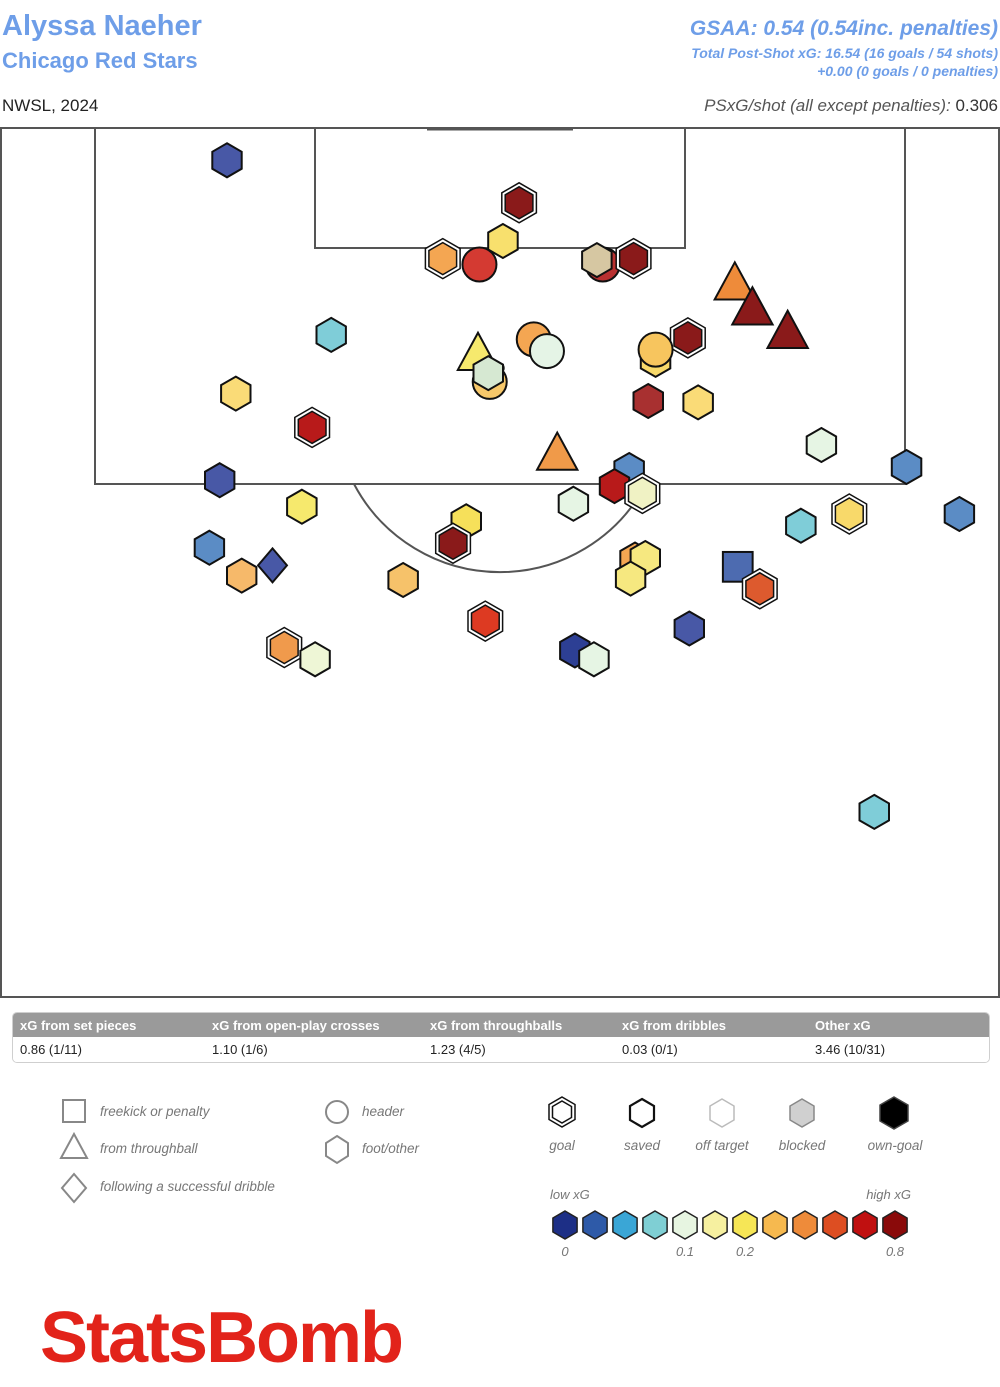  I want to click on penalties-label: +0.00 (0 goals / 0 penalties), so click(907, 71).